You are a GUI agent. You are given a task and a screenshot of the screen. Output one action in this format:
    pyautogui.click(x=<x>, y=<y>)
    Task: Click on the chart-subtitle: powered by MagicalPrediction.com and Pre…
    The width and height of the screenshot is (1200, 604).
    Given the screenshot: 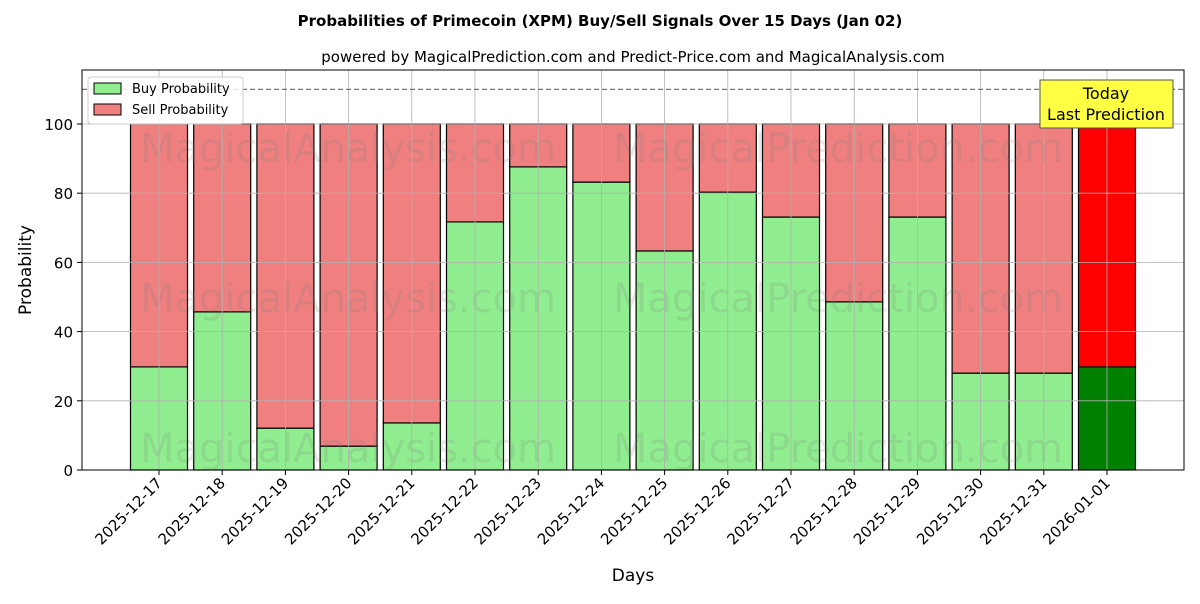 What is the action you would take?
    pyautogui.click(x=633, y=57)
    